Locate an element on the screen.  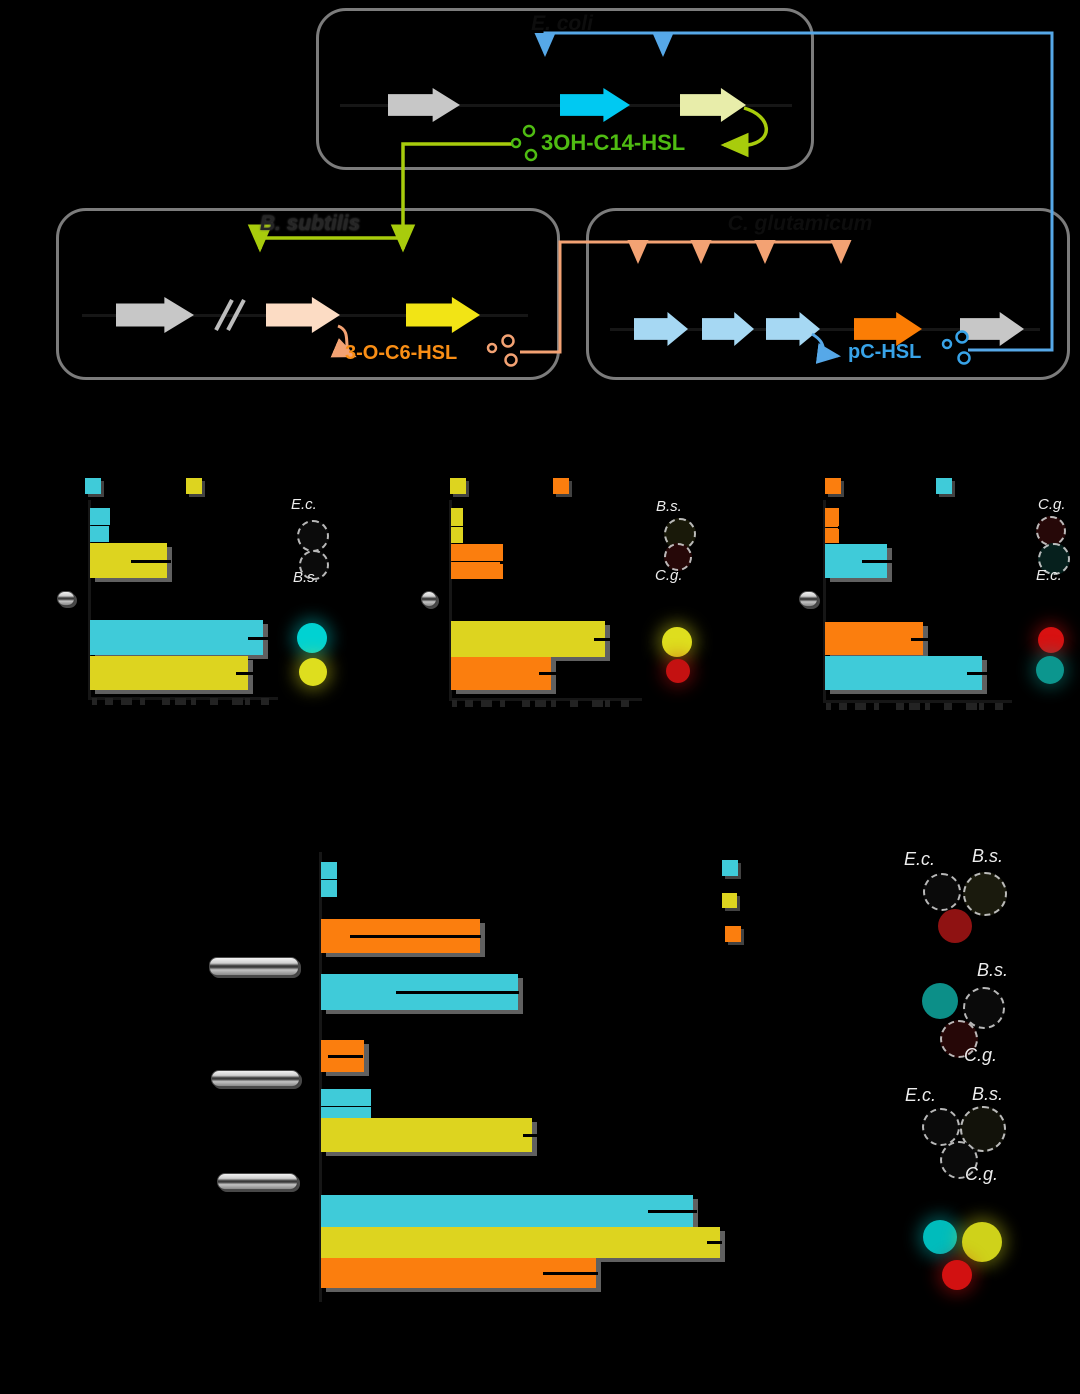
signal-label-3-o-c6-hsl: 3-O-C6-HSL is located at coordinates (401, 353).